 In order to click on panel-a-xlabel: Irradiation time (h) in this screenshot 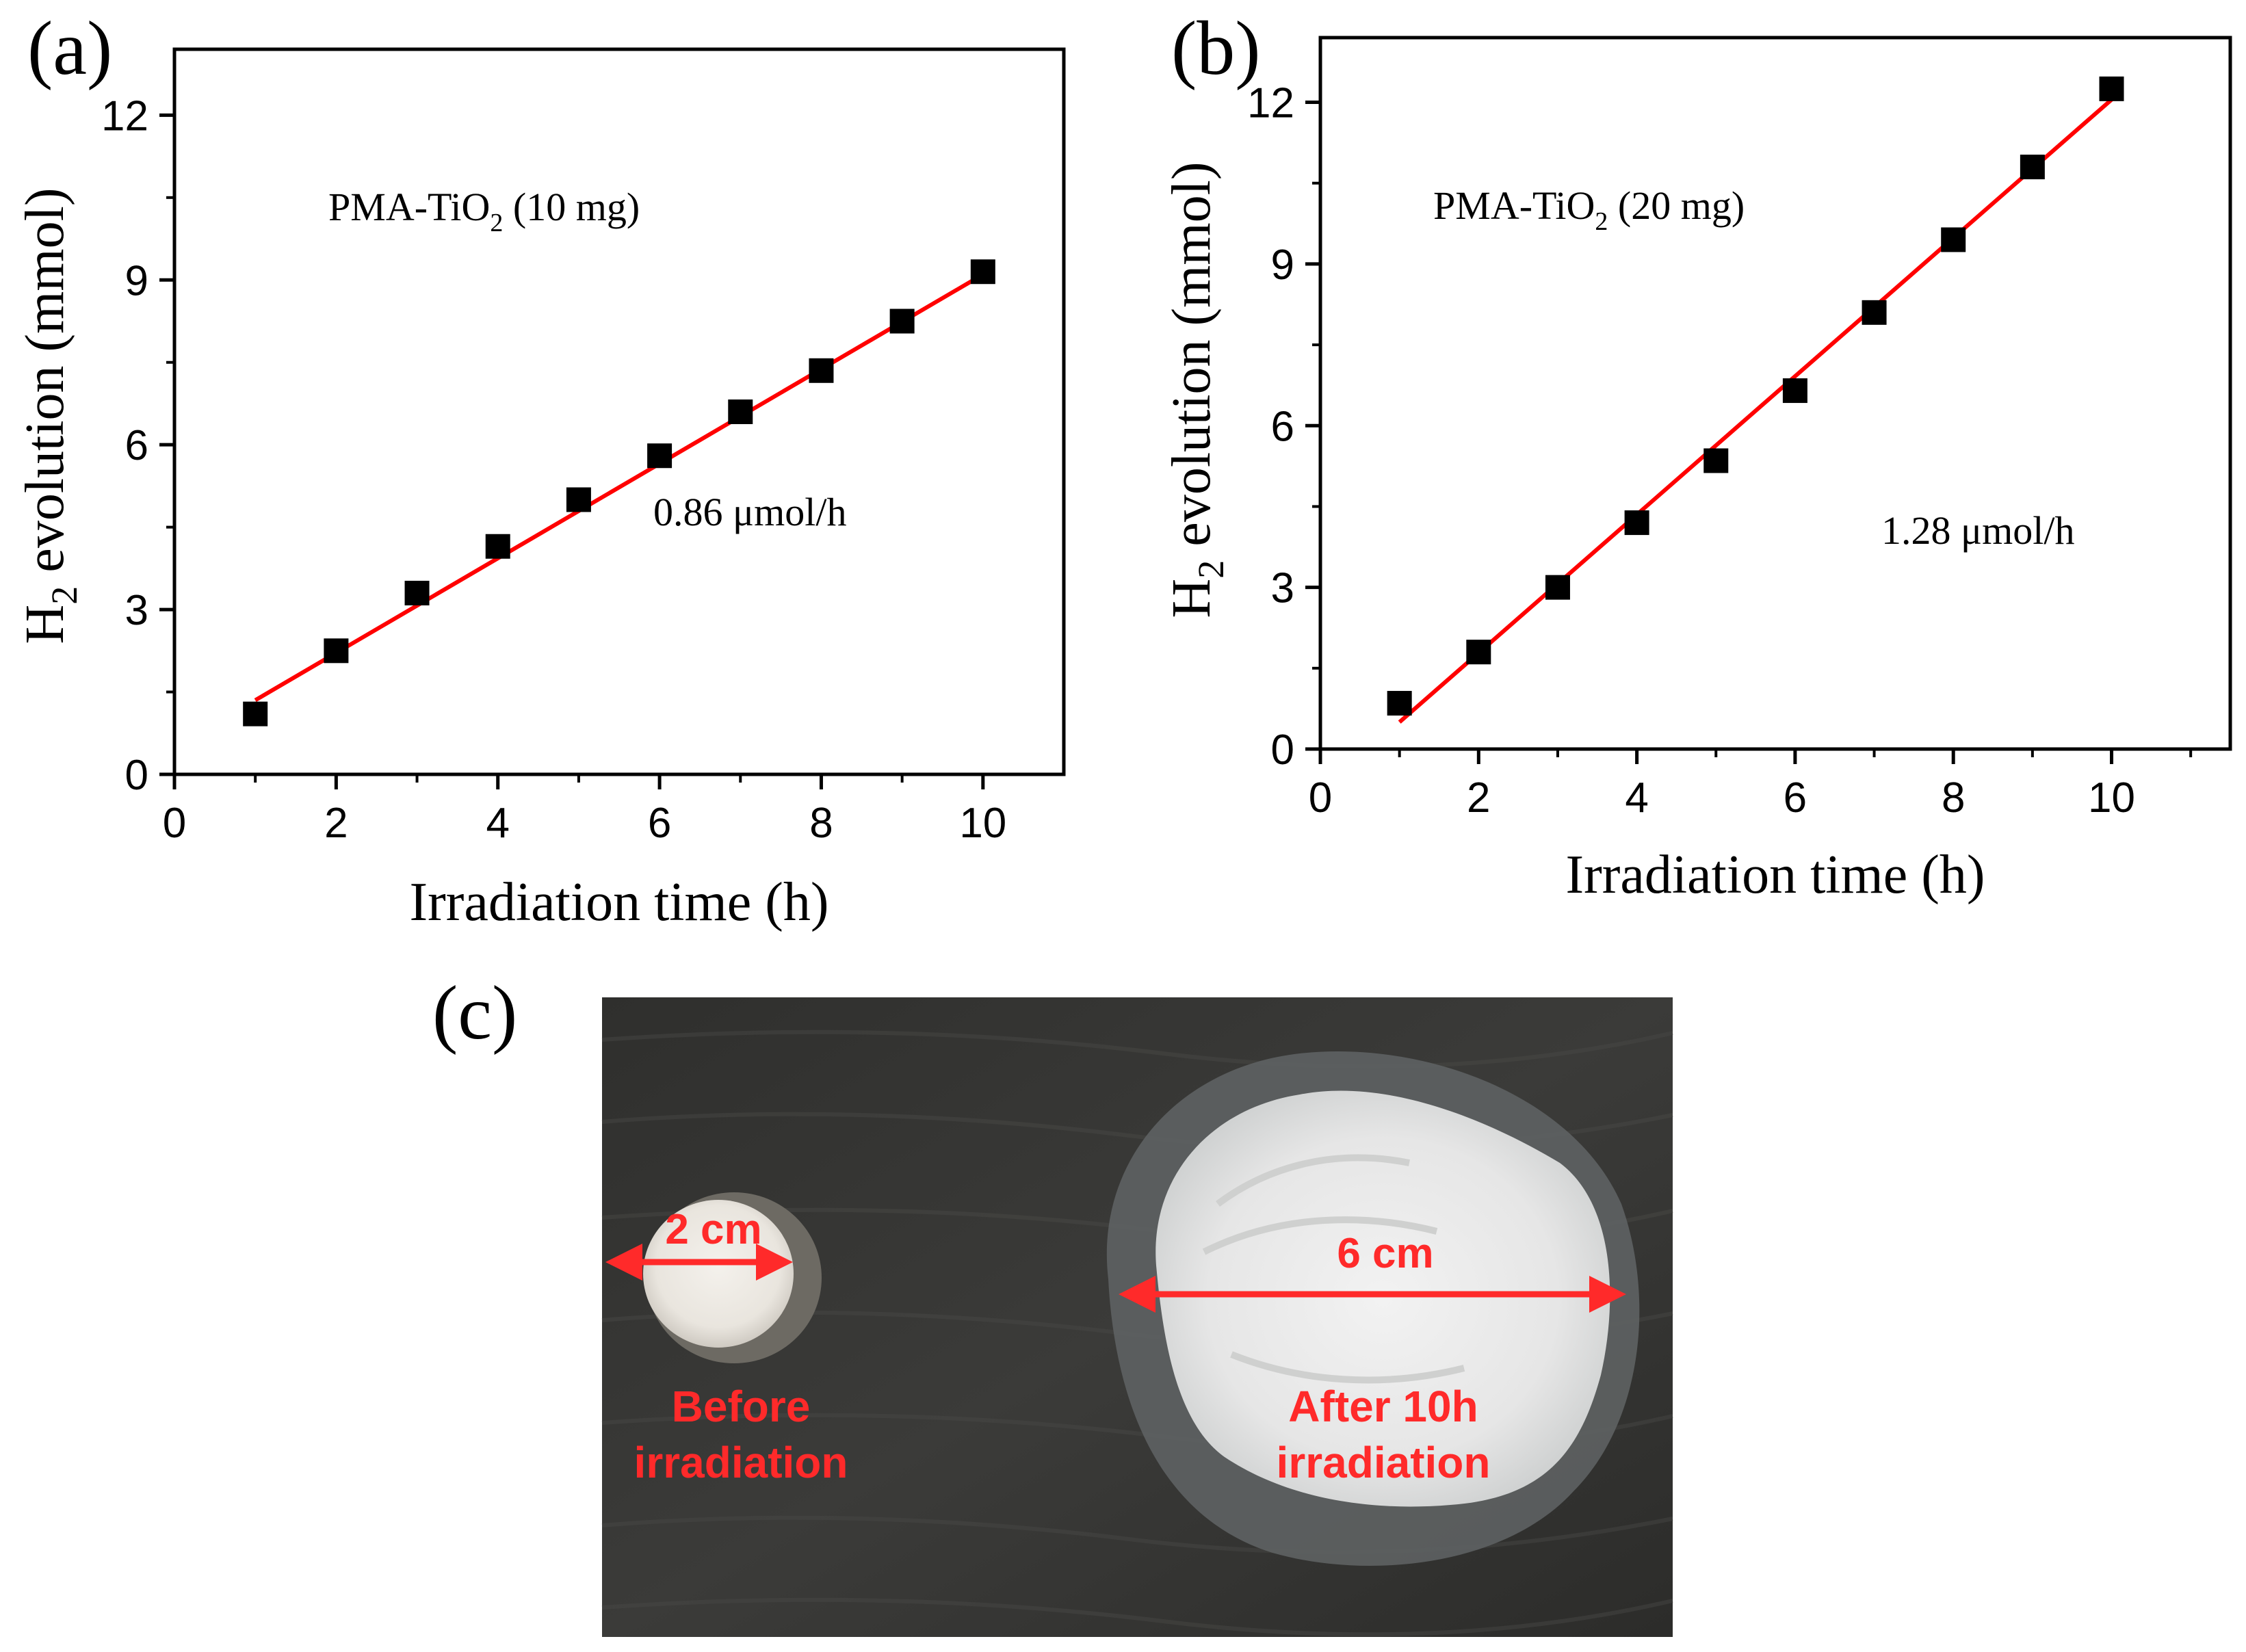, I will do `click(619, 902)`.